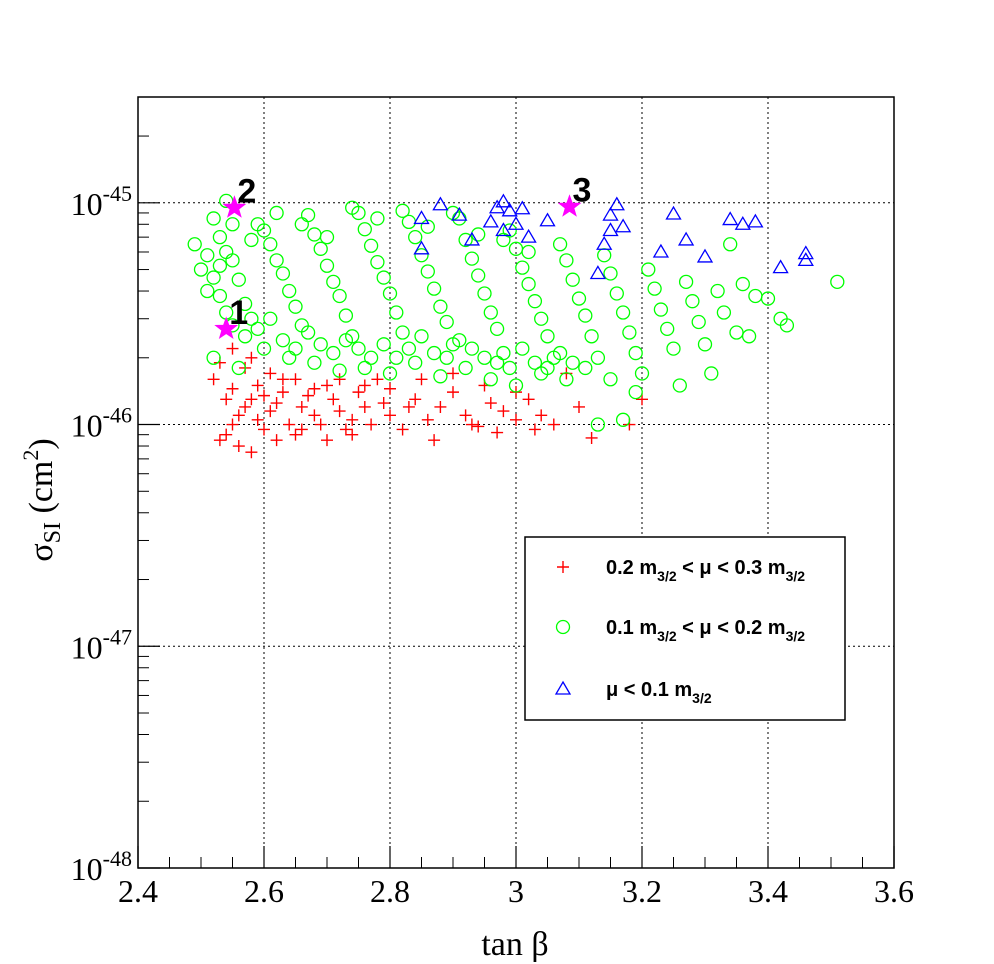  Describe the element at coordinates (705, 630) in the screenshot. I see `legend-entry: 0.1 m3/2 < μ < 0.2 m3/2` at that location.